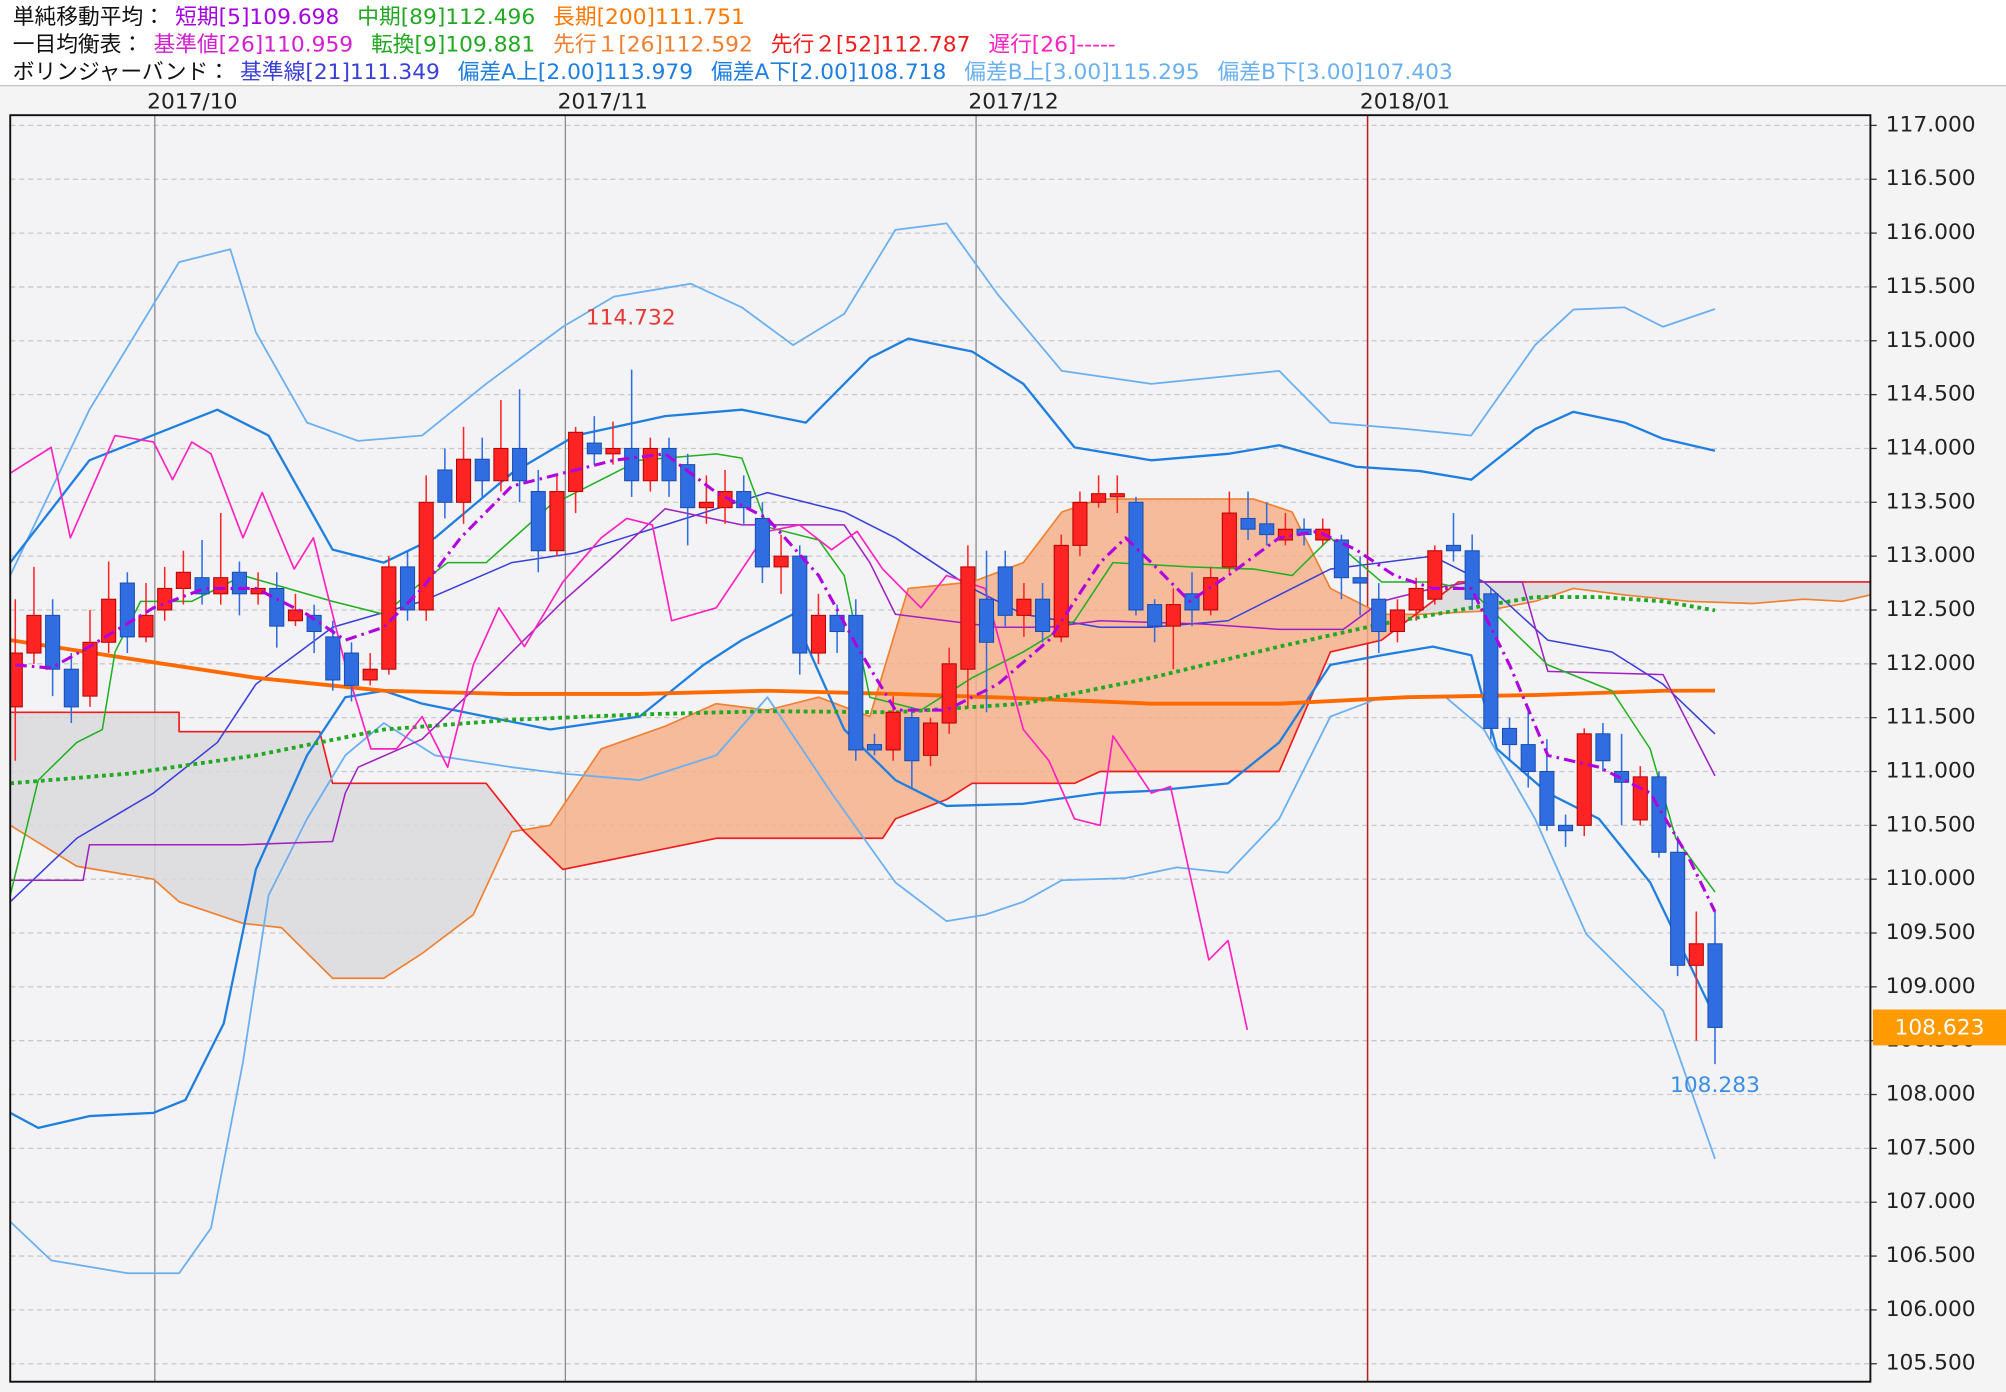  Describe the element at coordinates (1931, 232) in the screenshot. I see `y-tick-label: 116.000` at that location.